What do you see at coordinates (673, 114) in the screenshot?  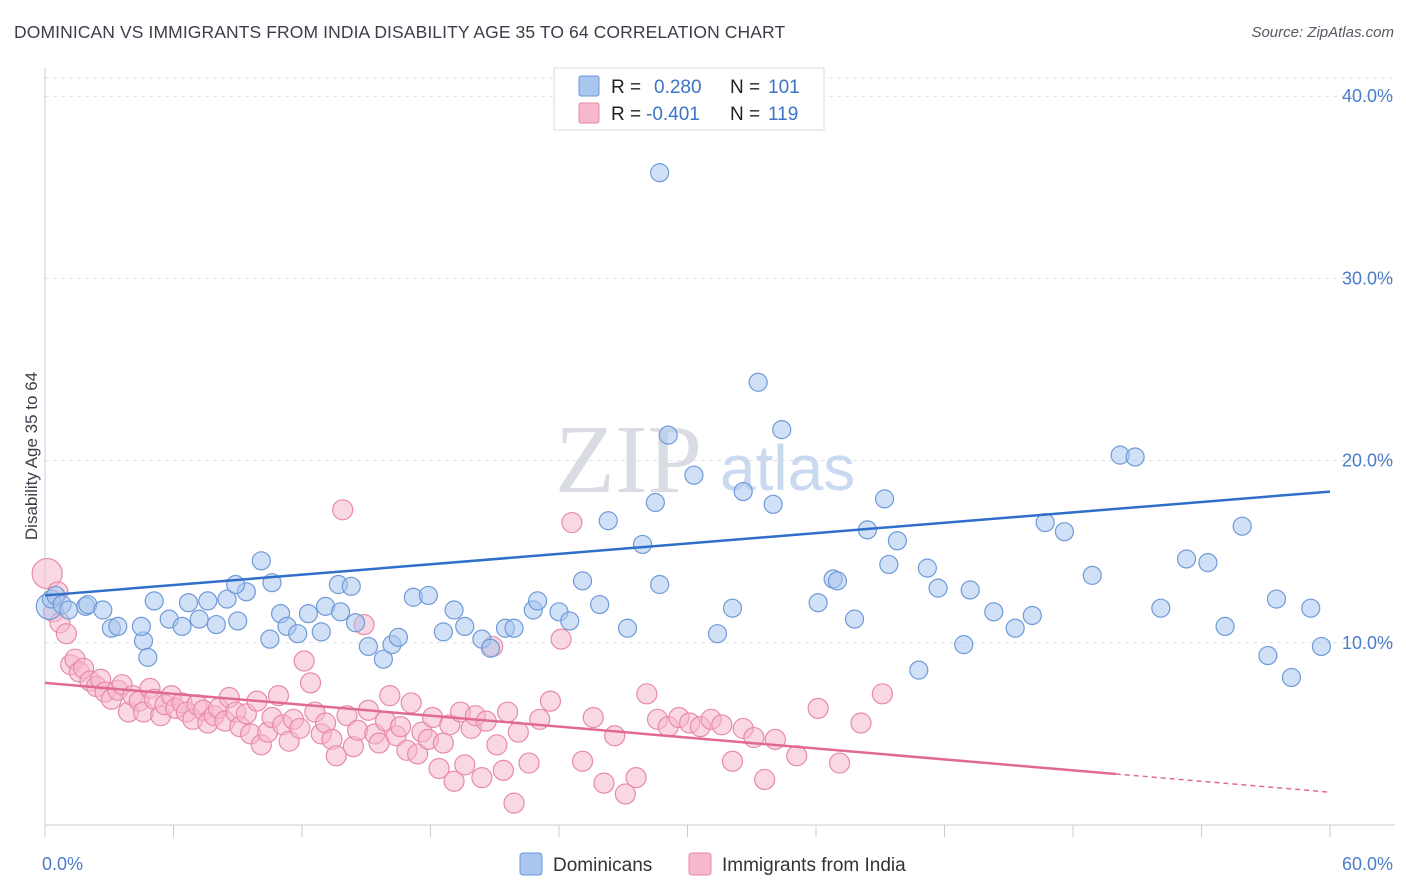 I see `legend-r-value-2: -0.401` at bounding box center [673, 114].